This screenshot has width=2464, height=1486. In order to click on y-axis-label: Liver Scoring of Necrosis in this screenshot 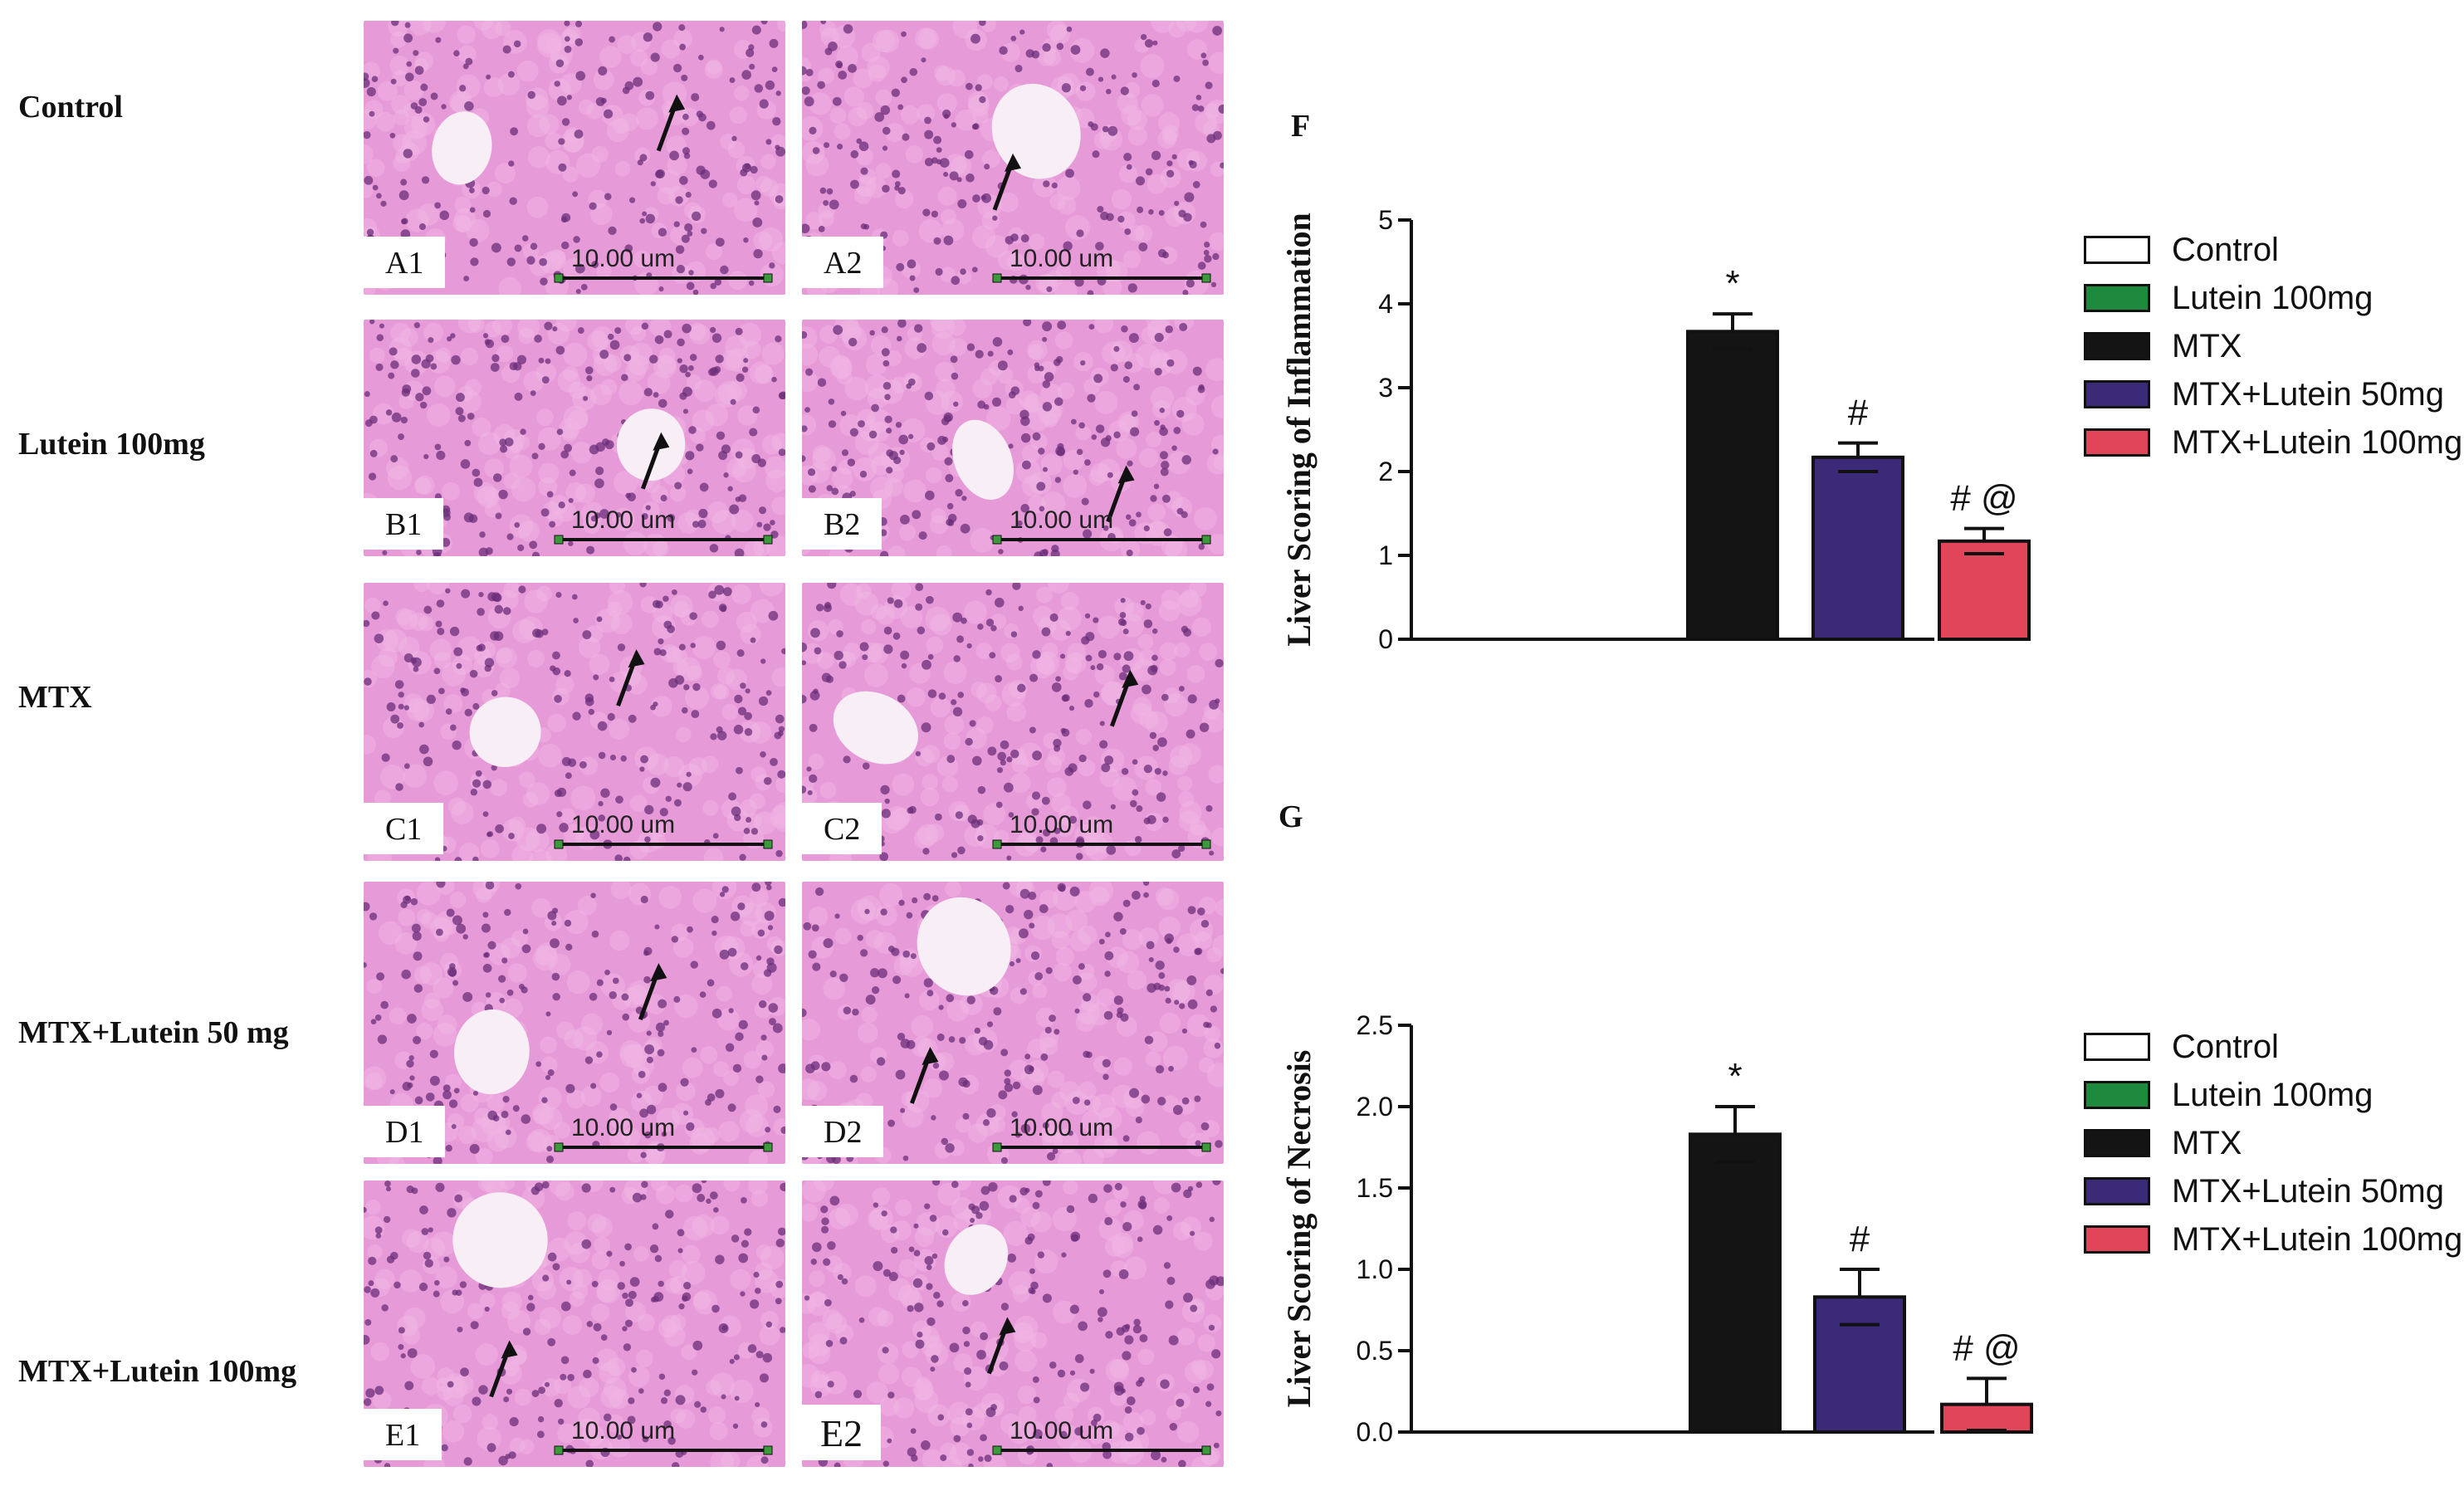, I will do `click(1299, 1229)`.